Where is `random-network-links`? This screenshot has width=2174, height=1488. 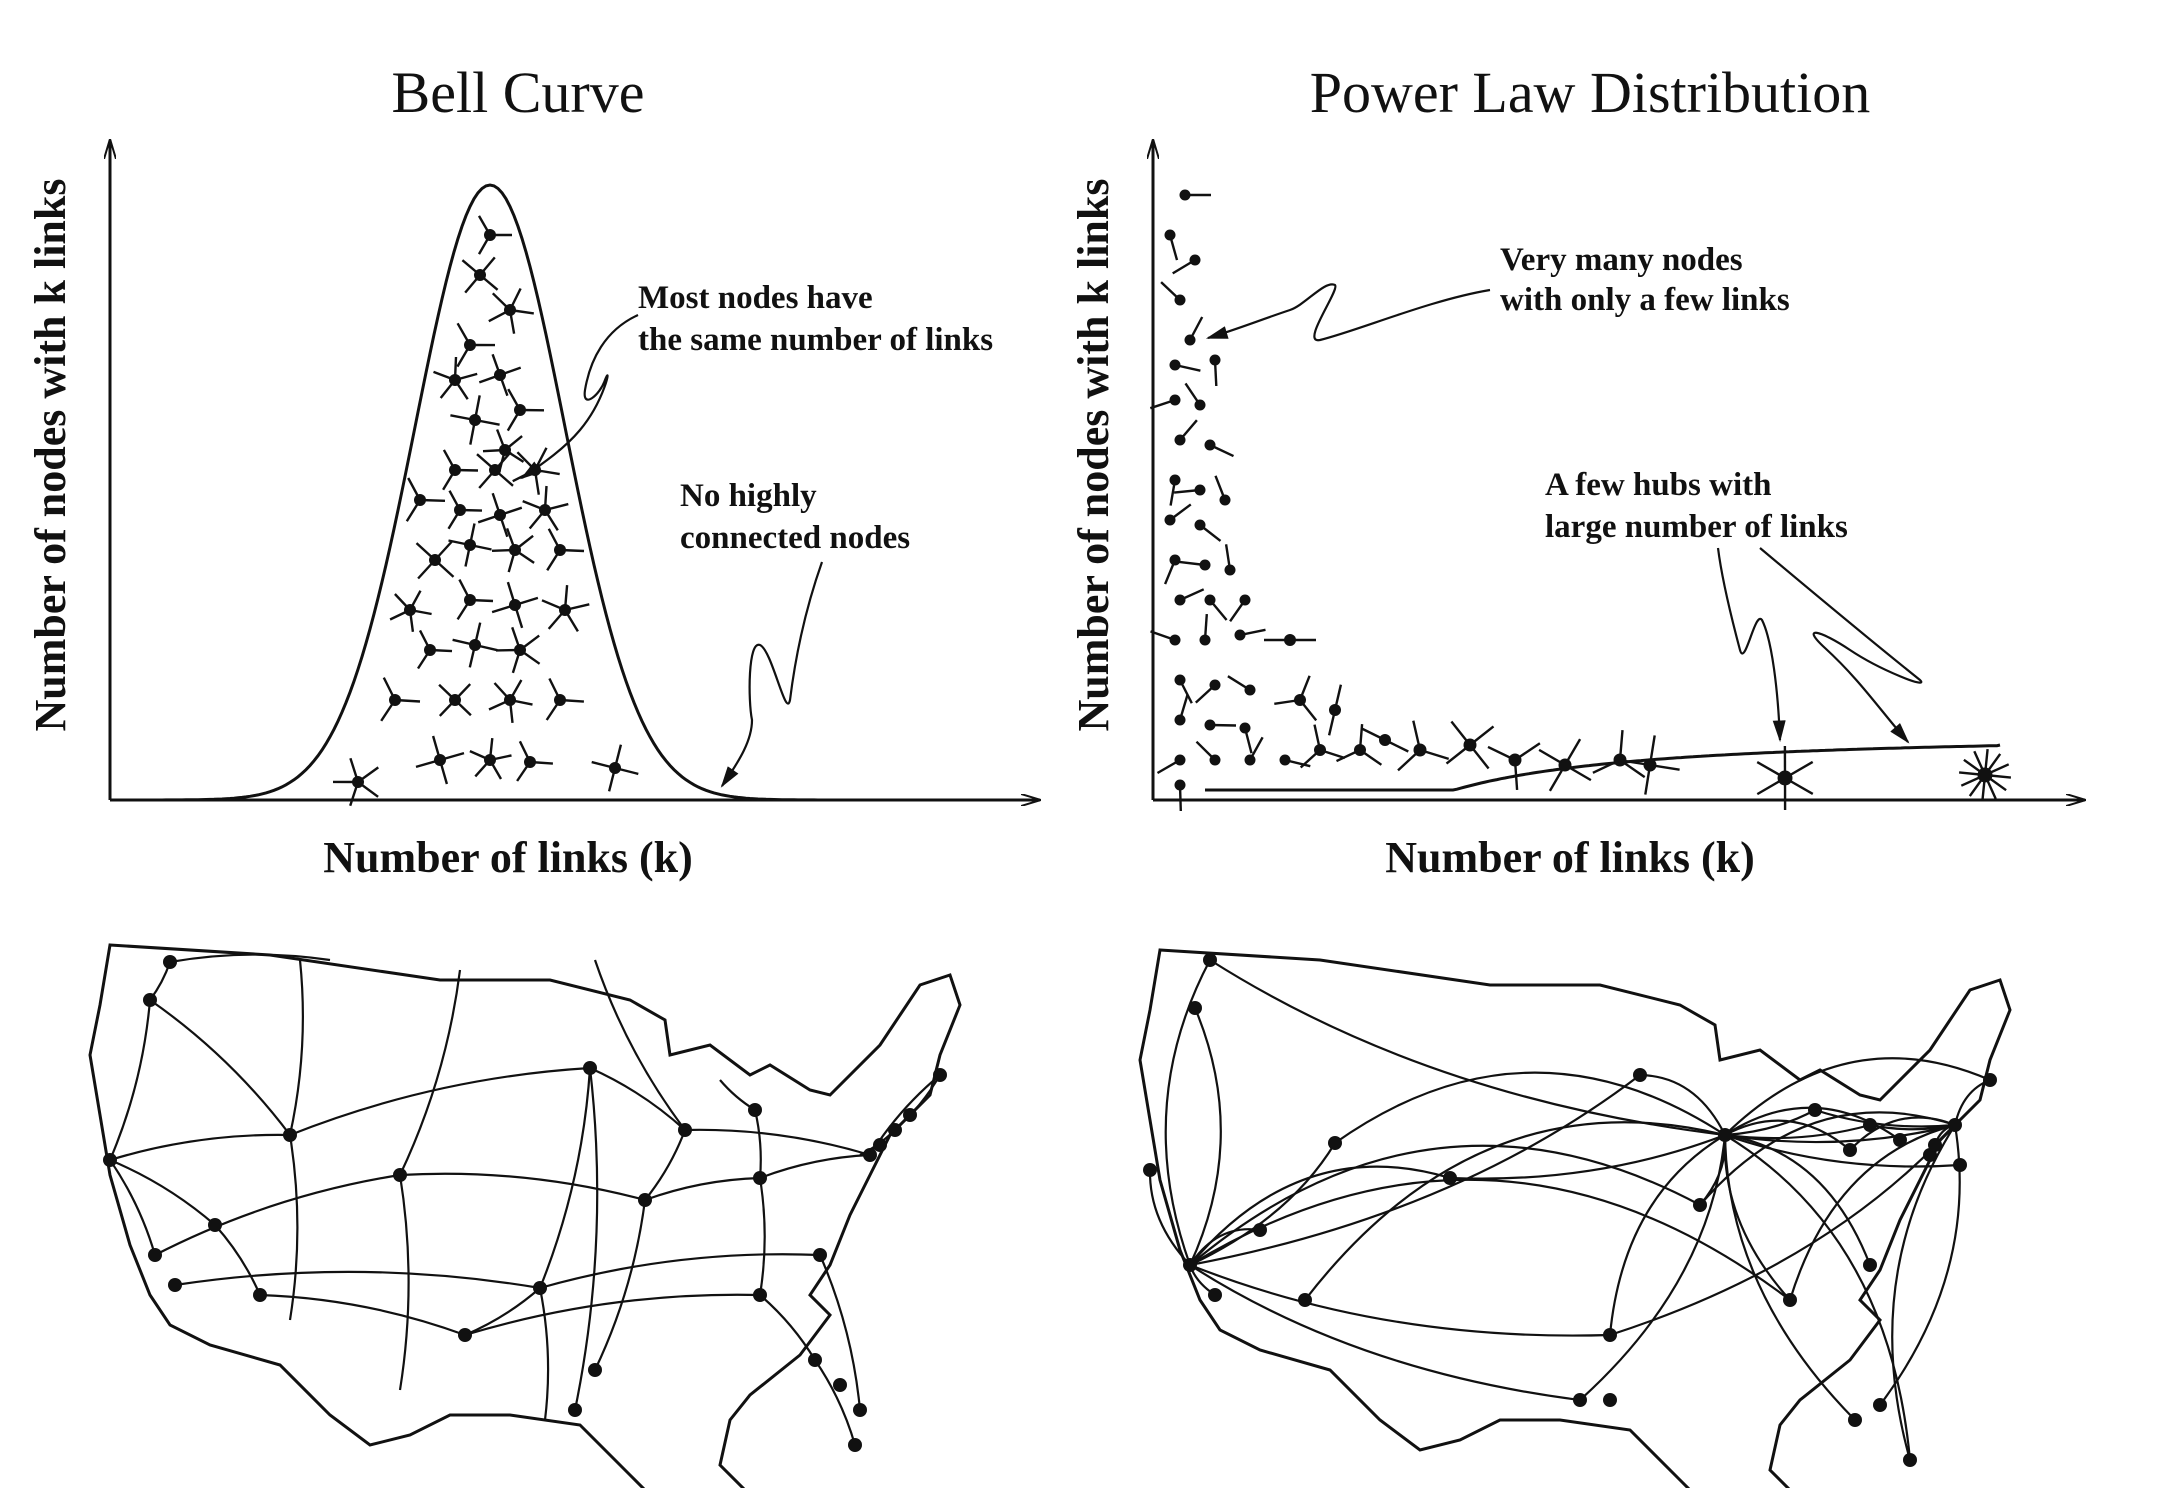
random-network-links is located at coordinates (524, 1199).